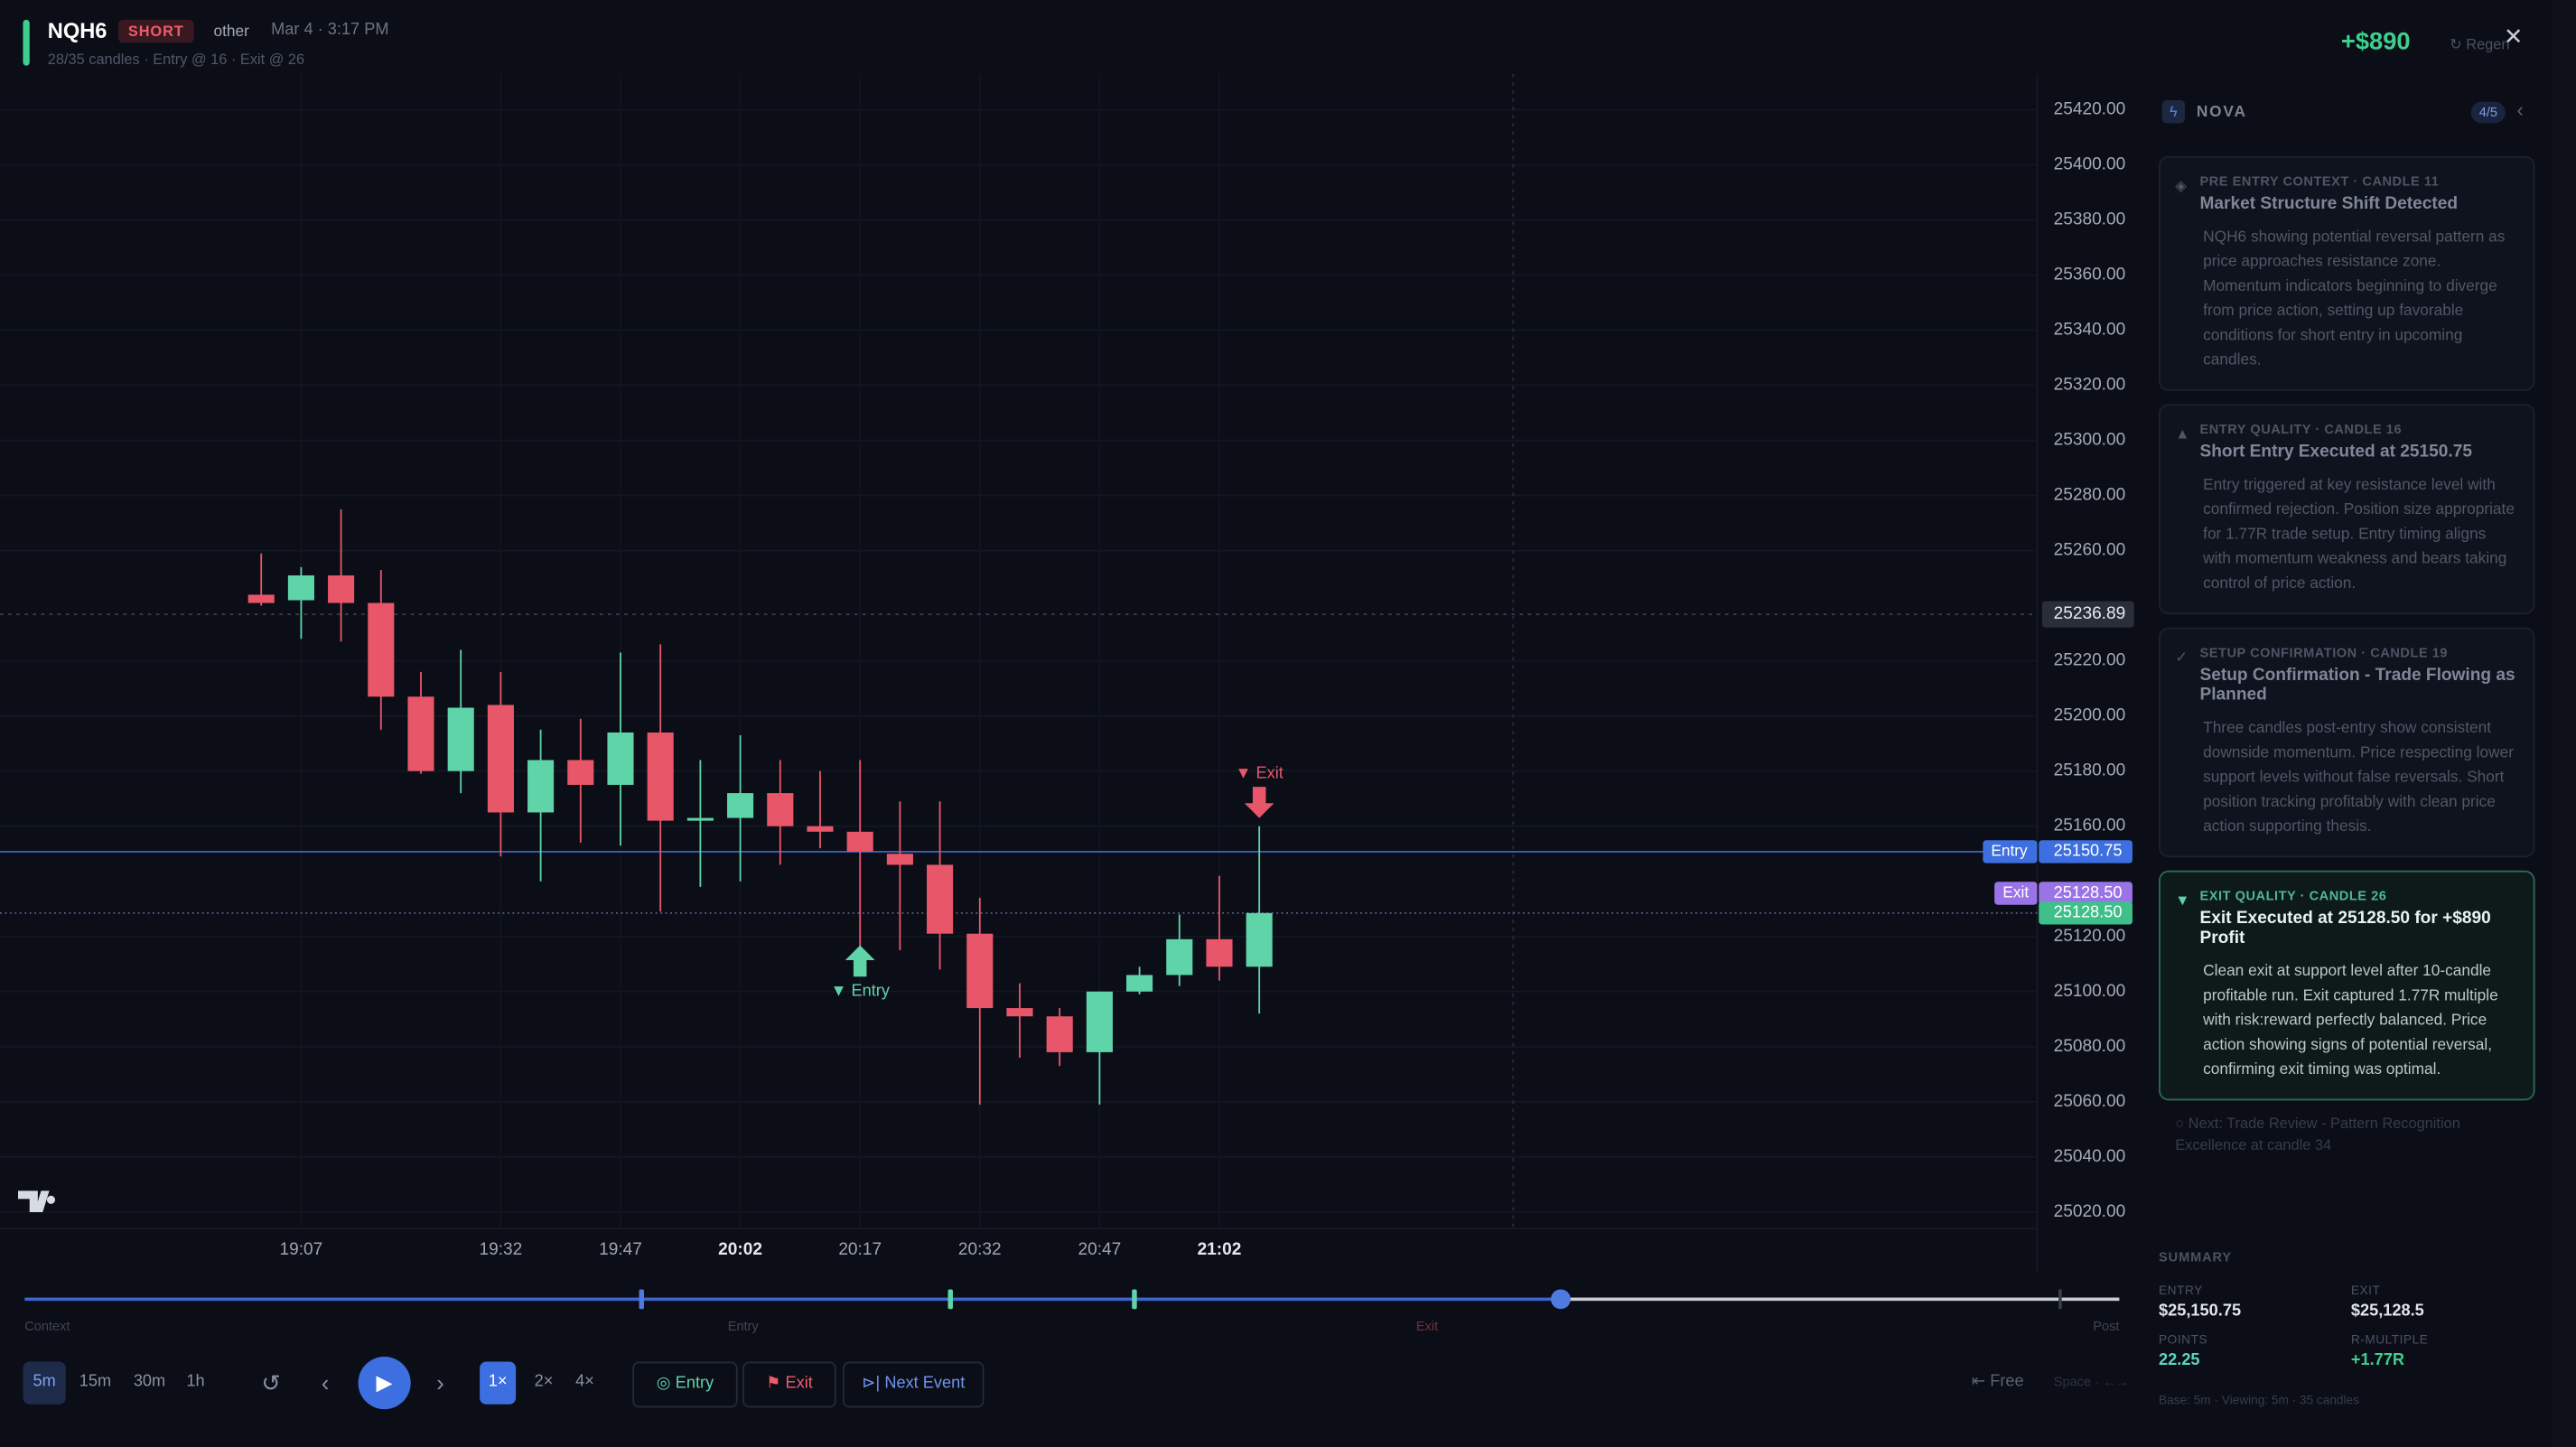  What do you see at coordinates (501, 1249) in the screenshot?
I see `x-tick-label: 19:32` at bounding box center [501, 1249].